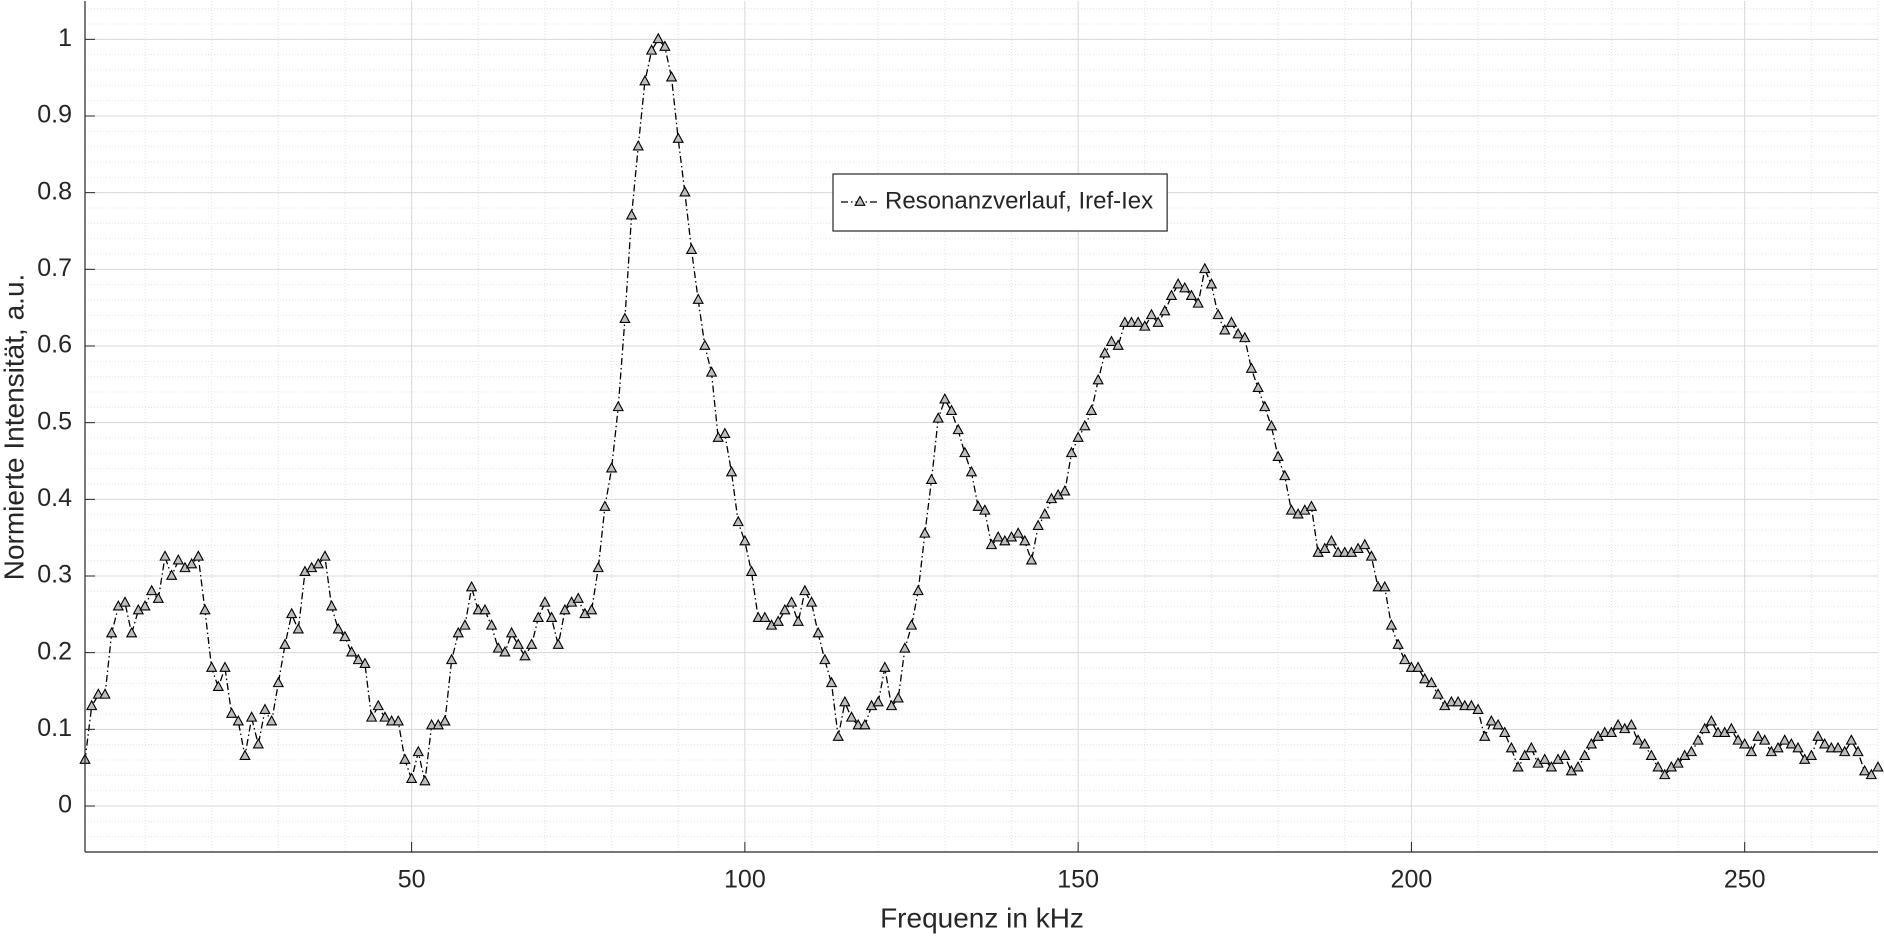 This screenshot has height=938, width=1884. What do you see at coordinates (54, 268) in the screenshot?
I see `y-tick-label: 0.7` at bounding box center [54, 268].